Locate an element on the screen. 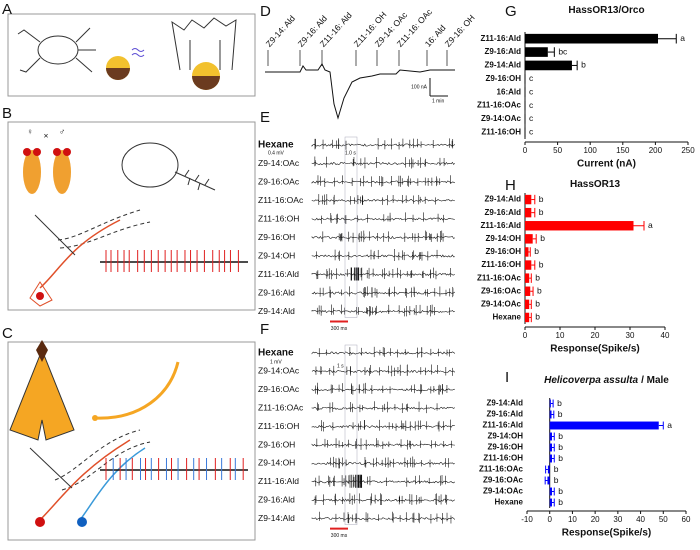 This screenshot has height=550, width=700. y-tick-label: Z11-16:OAc is located at coordinates (499, 105).